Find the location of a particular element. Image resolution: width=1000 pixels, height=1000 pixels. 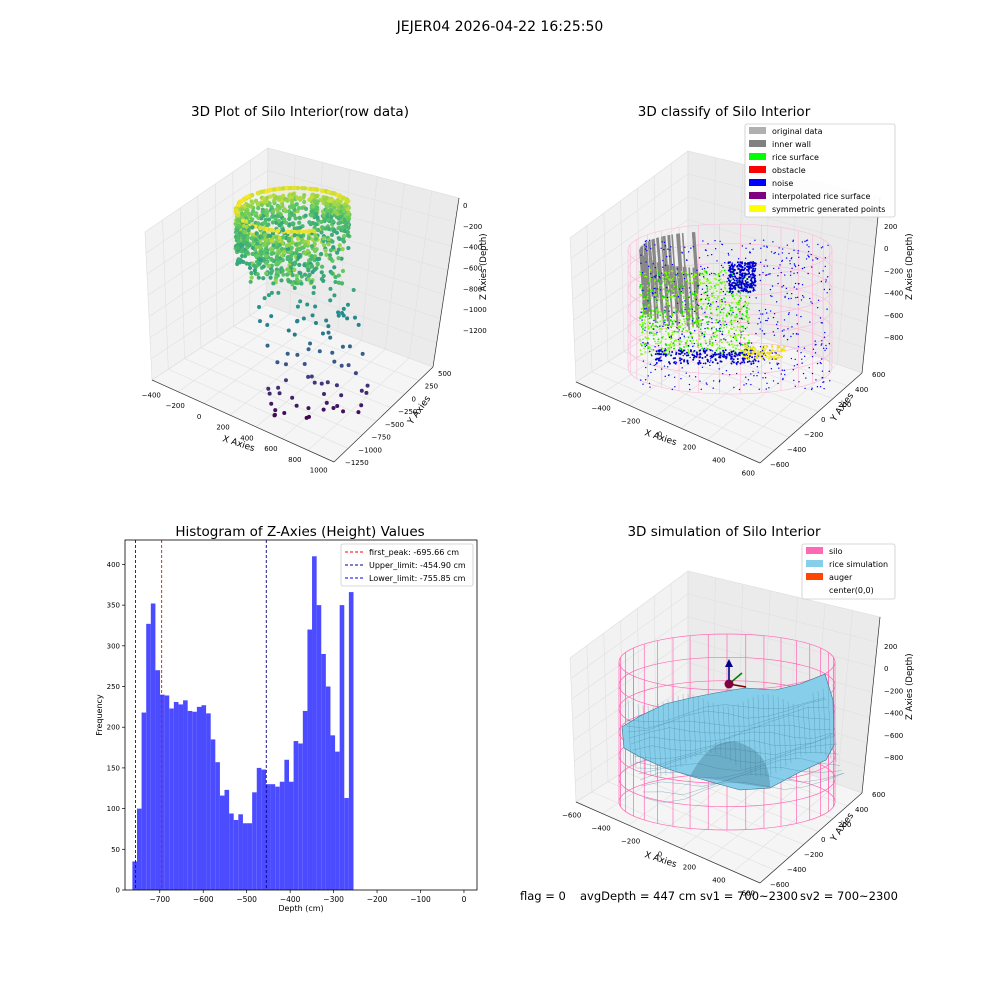

histogram-y-tick-label: 250 is located at coordinates (113, 687).